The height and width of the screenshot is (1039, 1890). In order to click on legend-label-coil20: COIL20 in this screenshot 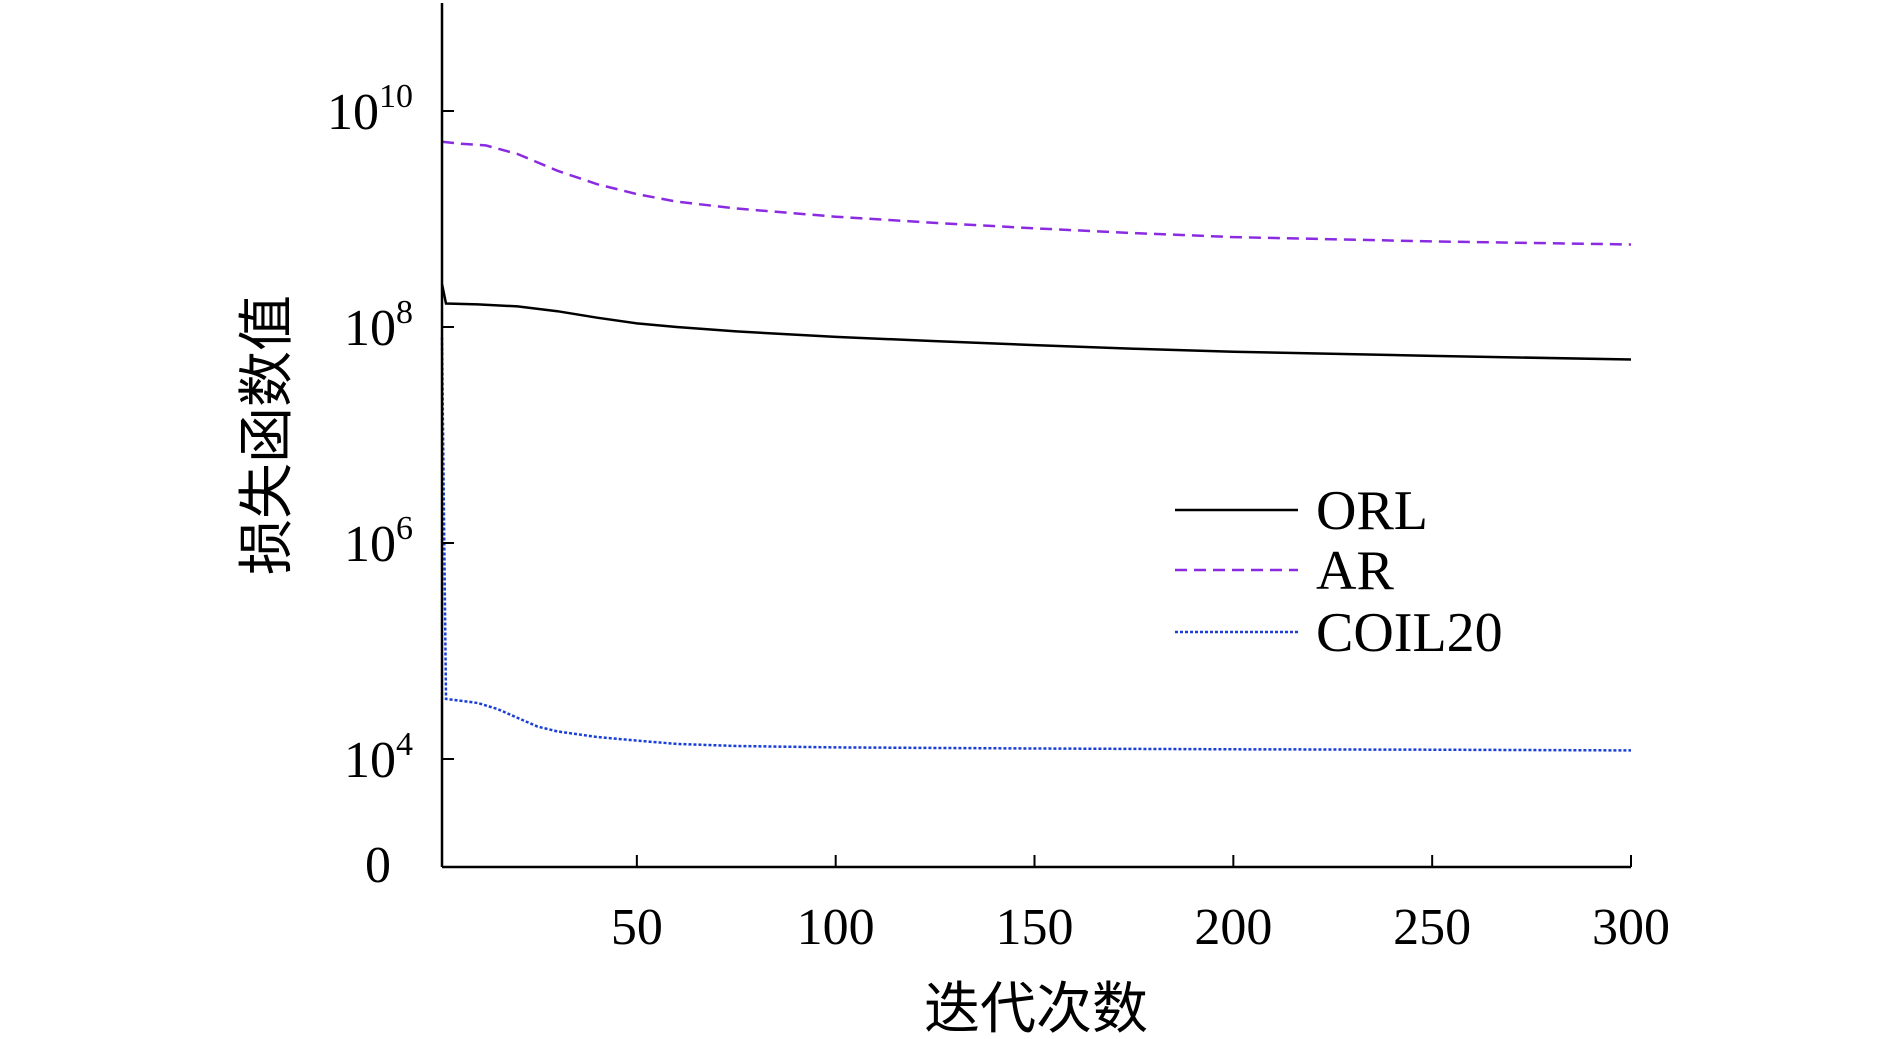, I will do `click(1409, 633)`.